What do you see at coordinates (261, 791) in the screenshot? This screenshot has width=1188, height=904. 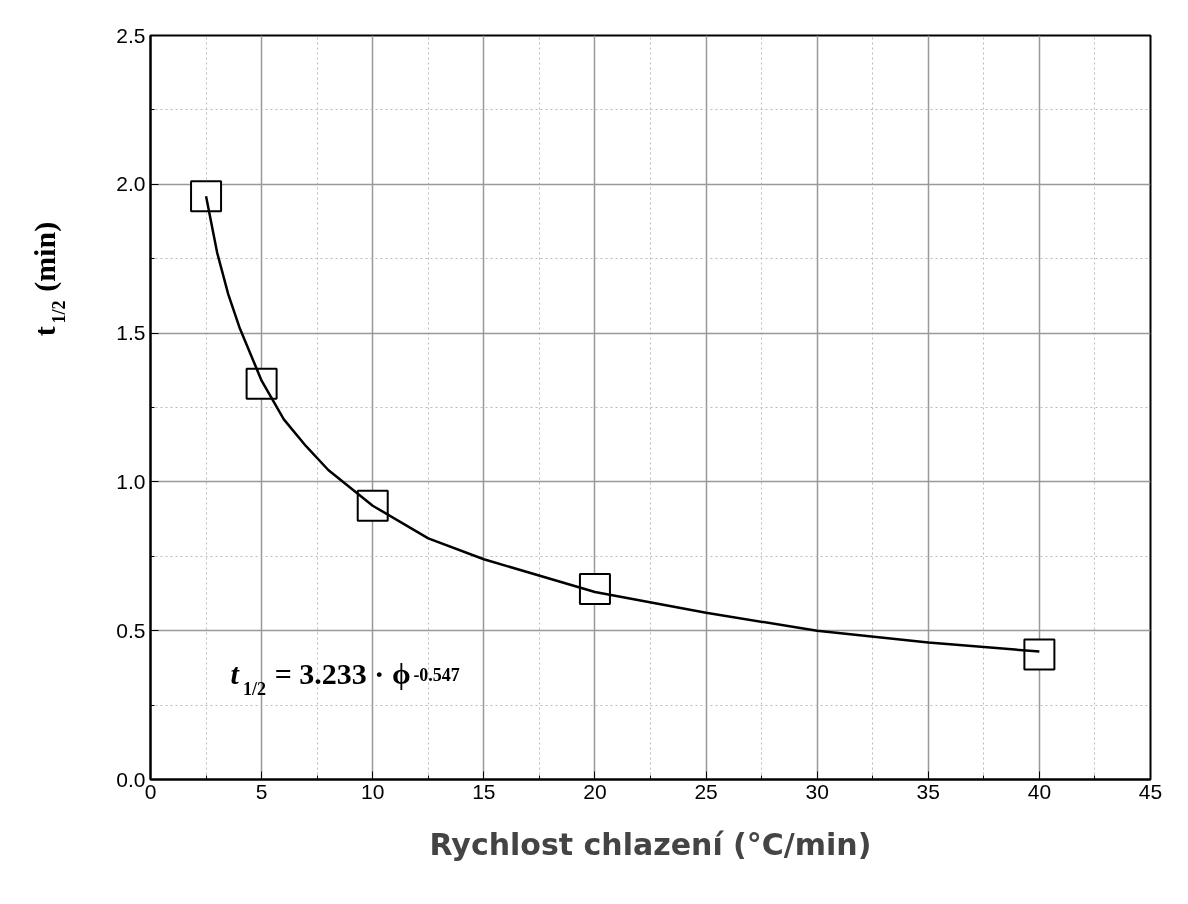 I see `x-tick-label: 5` at bounding box center [261, 791].